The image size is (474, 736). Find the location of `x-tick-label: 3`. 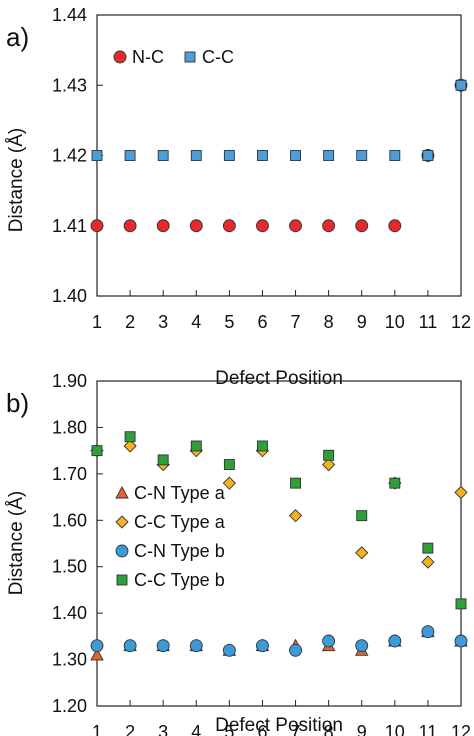

x-tick-label: 3 is located at coordinates (163, 729).